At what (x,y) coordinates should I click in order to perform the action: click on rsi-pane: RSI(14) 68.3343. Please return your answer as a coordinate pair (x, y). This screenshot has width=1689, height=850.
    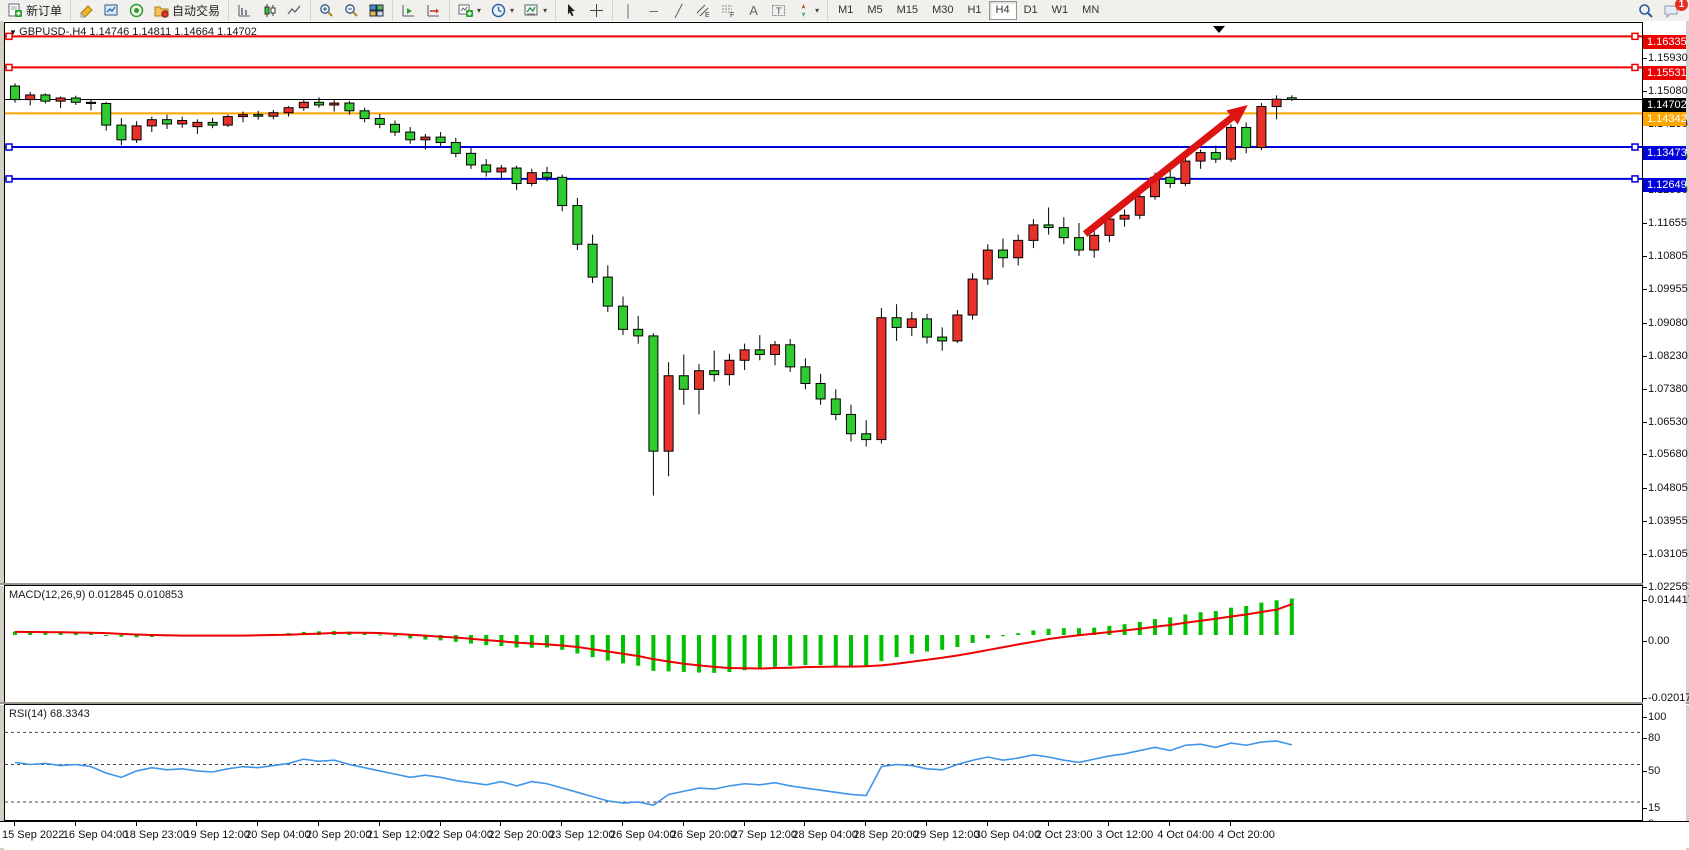
    Looking at the image, I should click on (823, 762).